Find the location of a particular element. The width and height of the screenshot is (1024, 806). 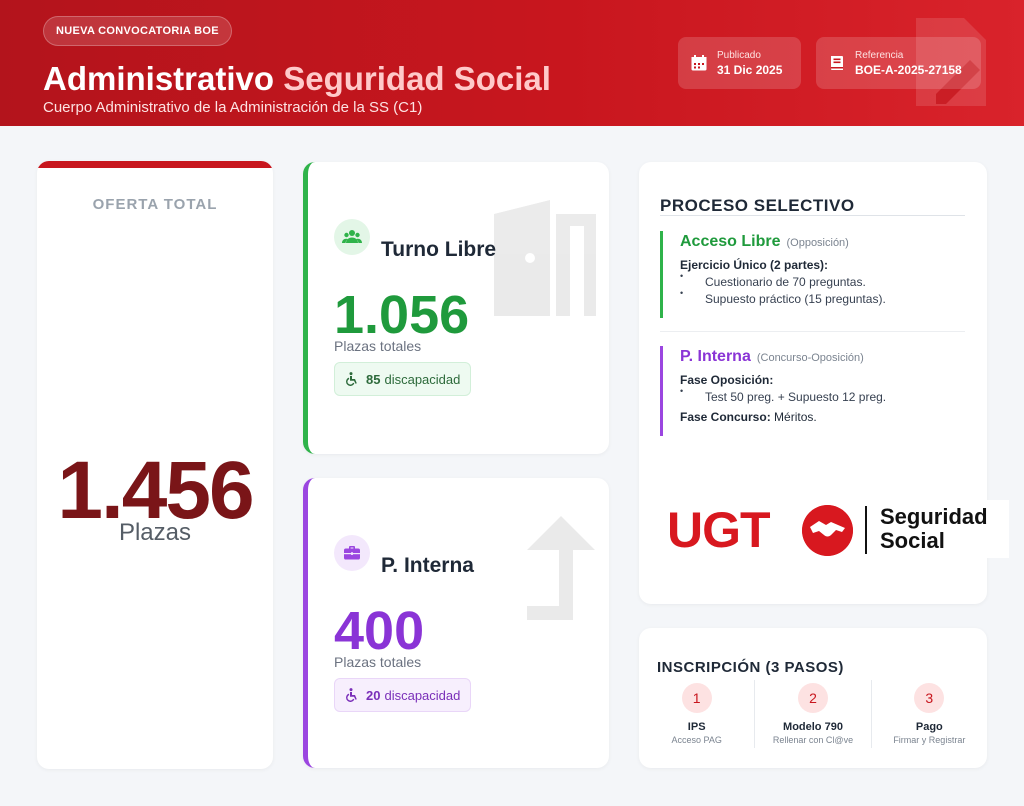

logo-text: Seguridad Social is located at coordinates (934, 529).